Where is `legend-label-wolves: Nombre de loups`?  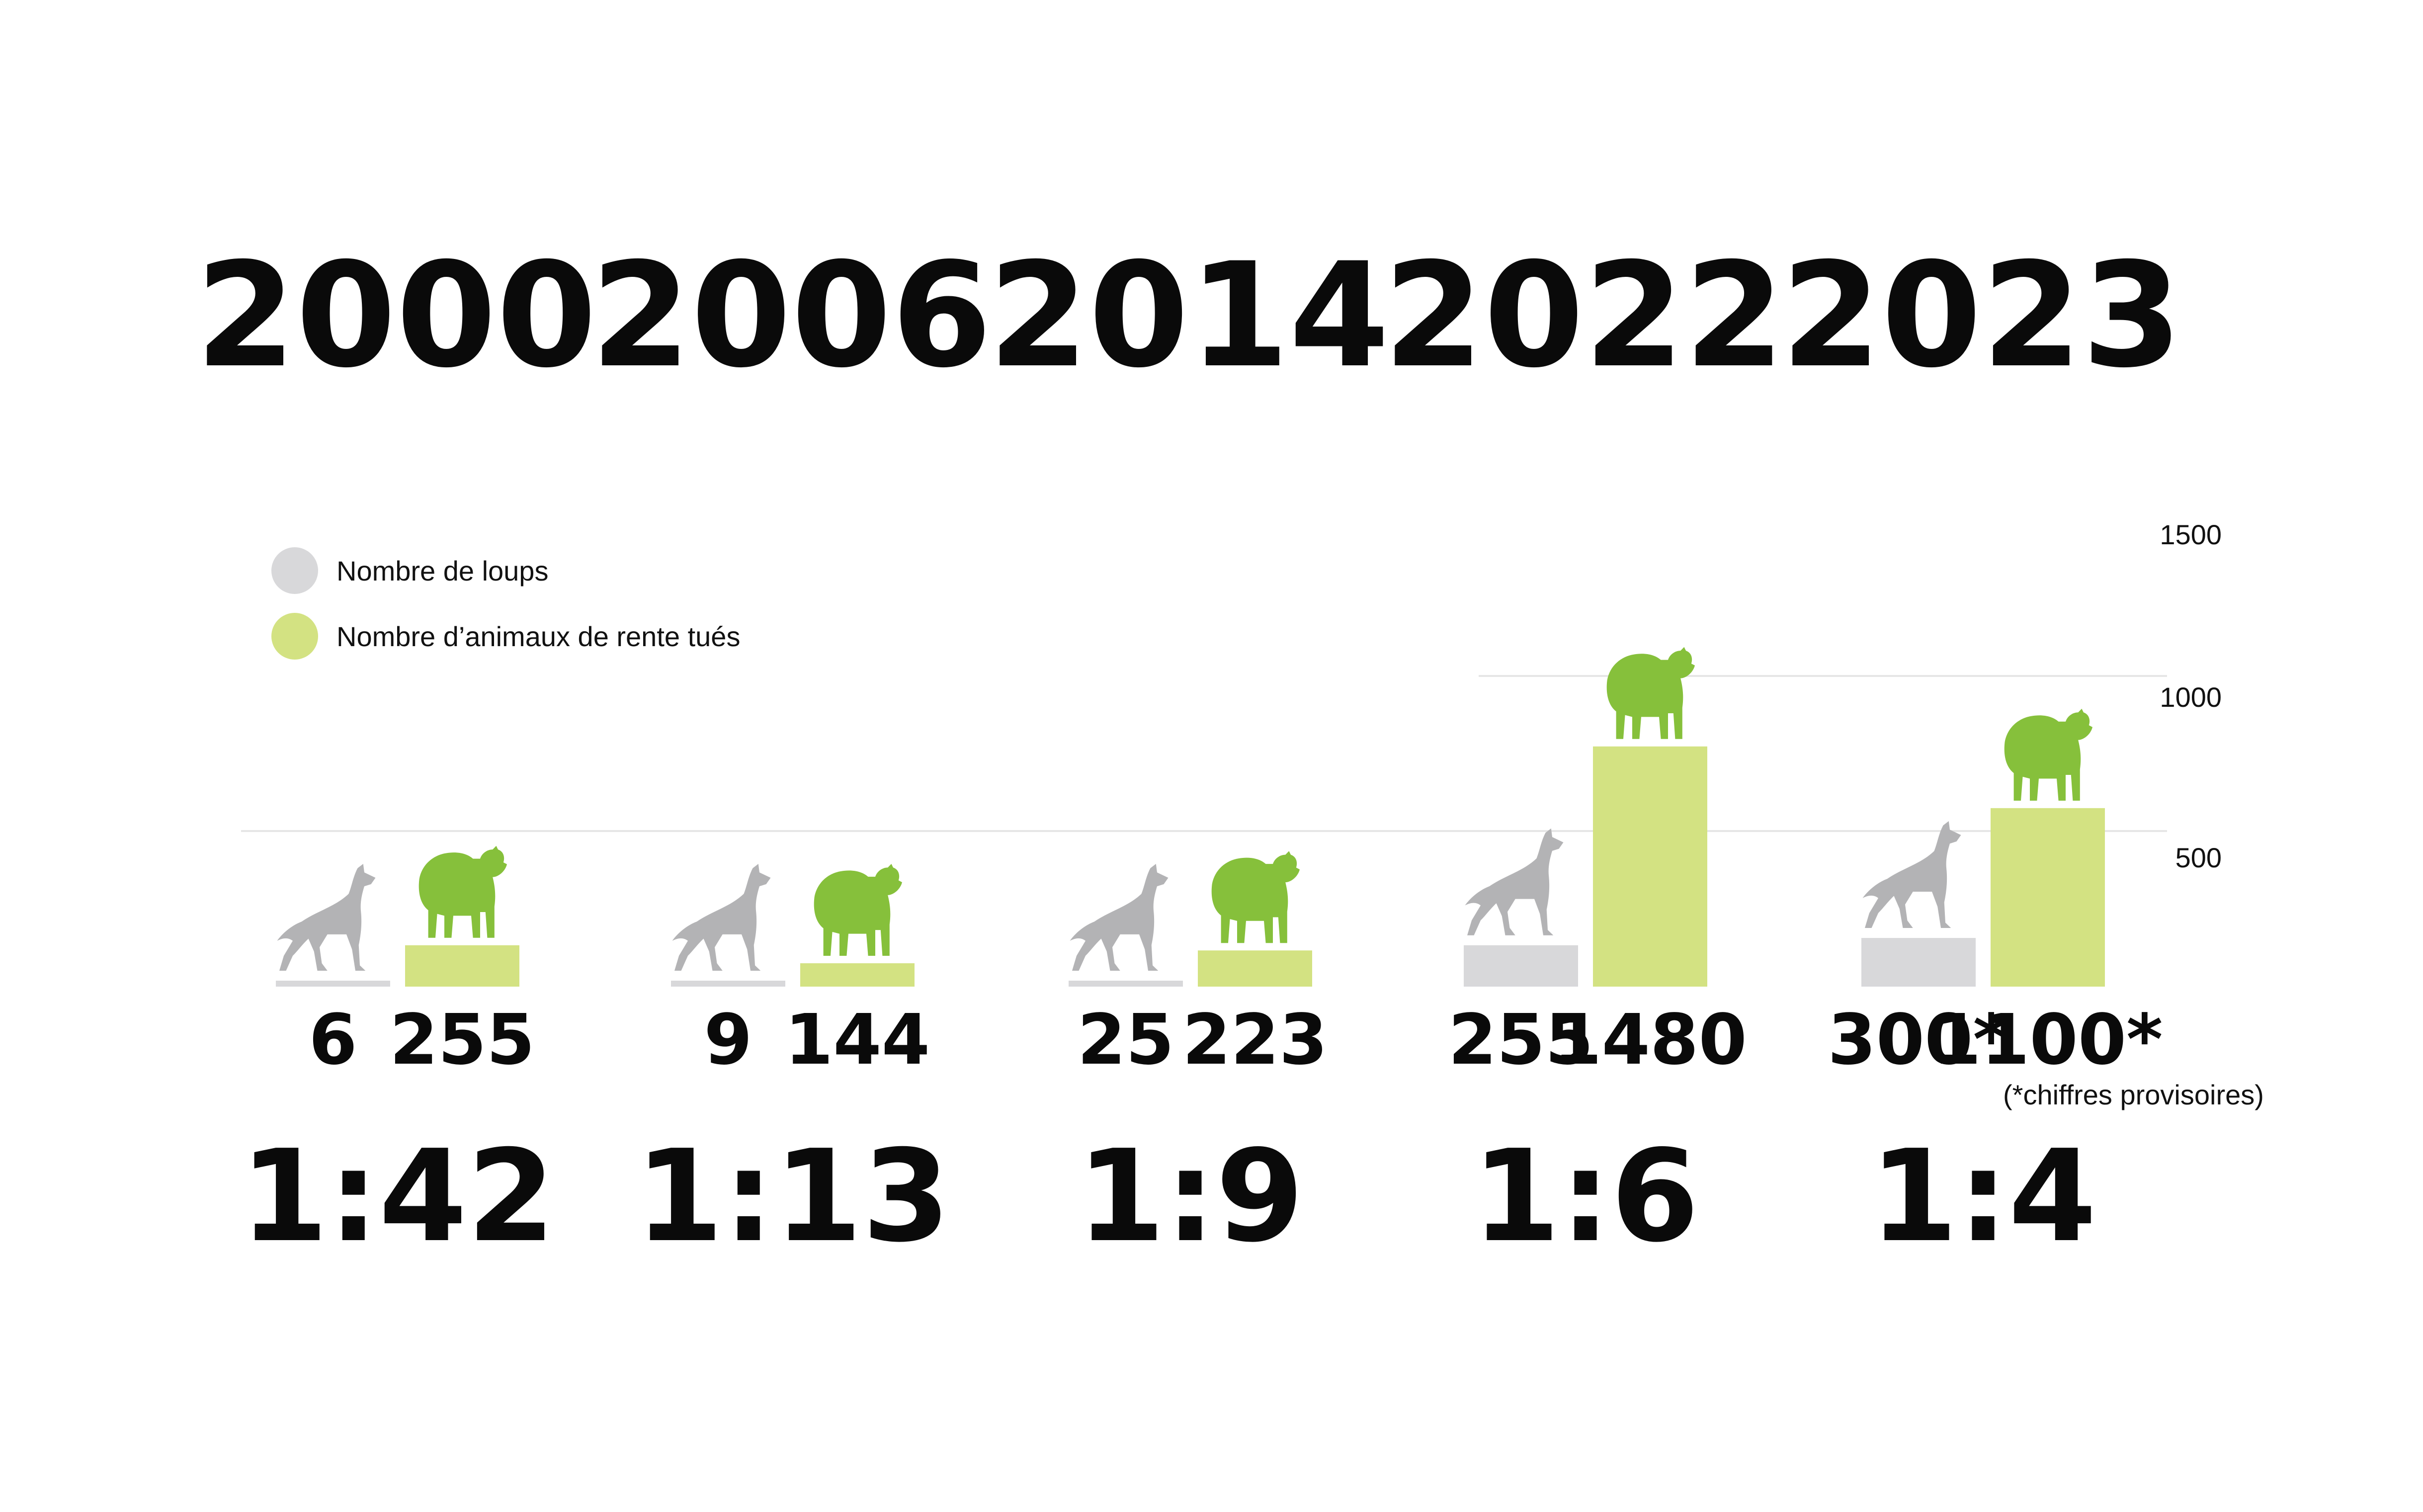 legend-label-wolves: Nombre de loups is located at coordinates (442, 571).